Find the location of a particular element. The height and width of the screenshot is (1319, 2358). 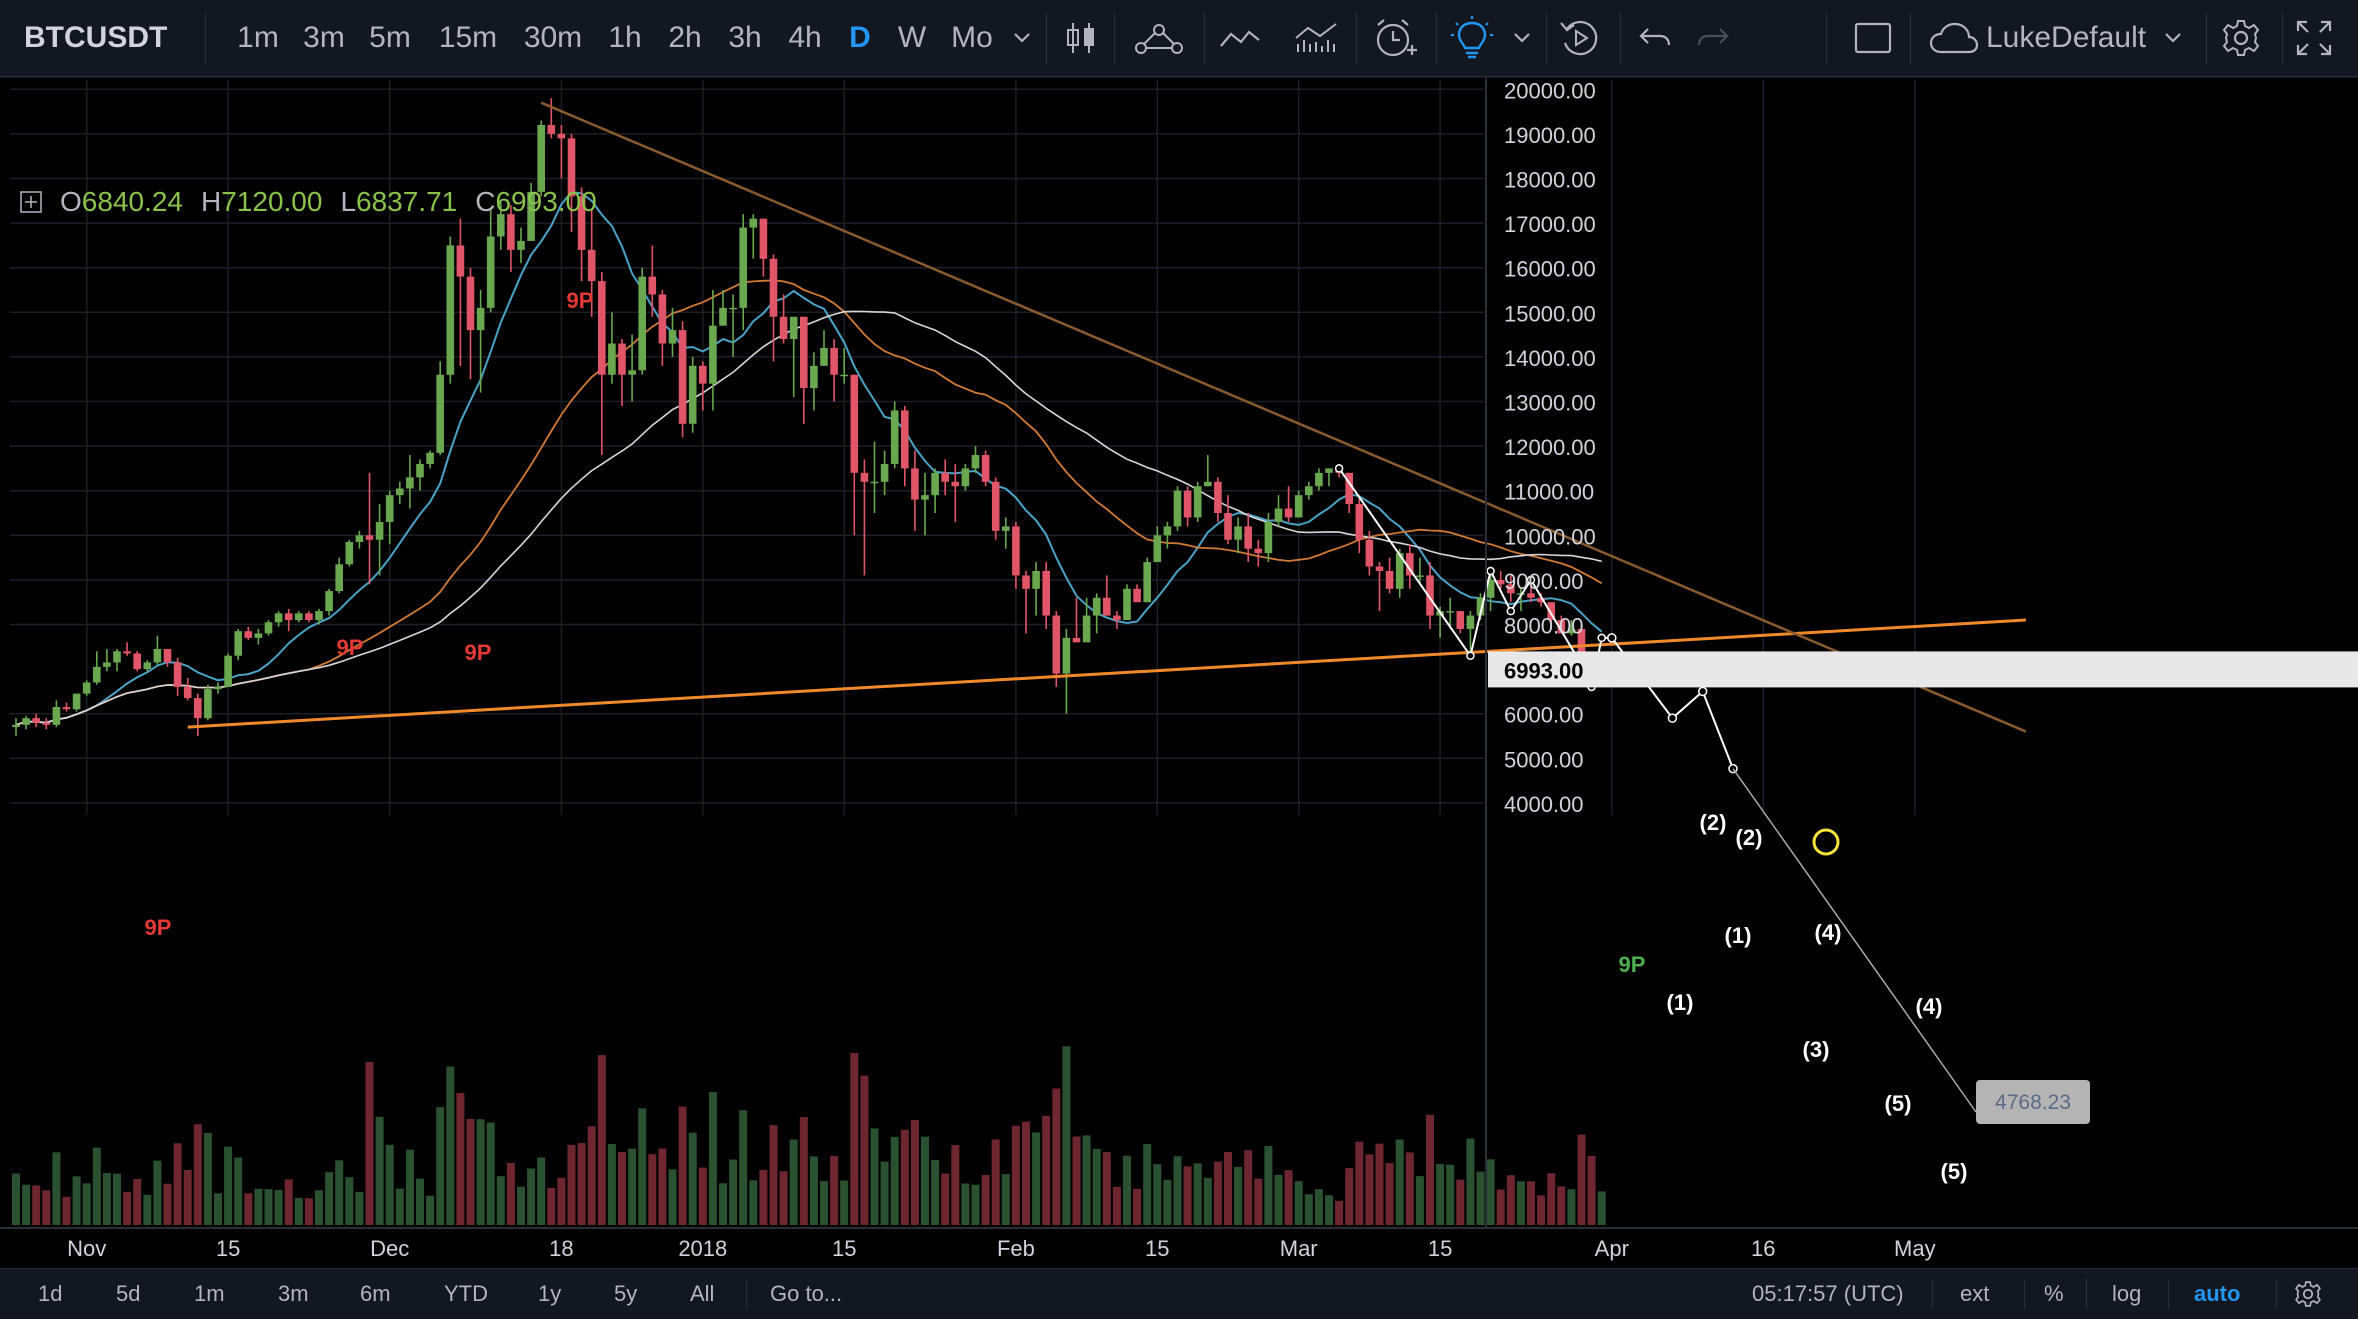

redo-button is located at coordinates (1713, 38).